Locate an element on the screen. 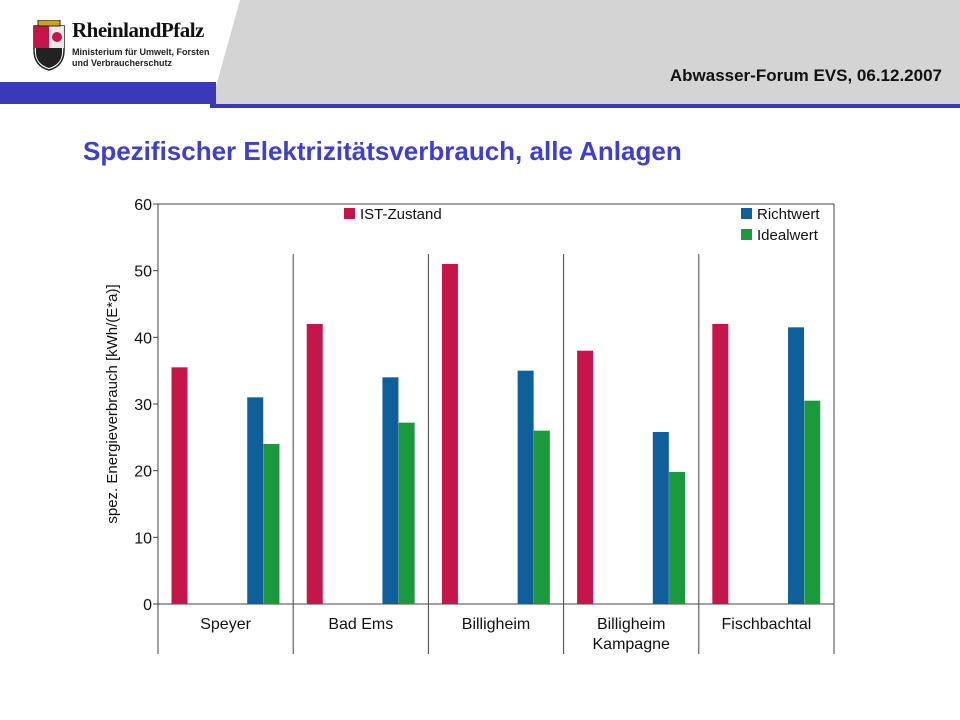 This screenshot has width=960, height=720. x-category-label: Fischbachtal is located at coordinates (766, 624).